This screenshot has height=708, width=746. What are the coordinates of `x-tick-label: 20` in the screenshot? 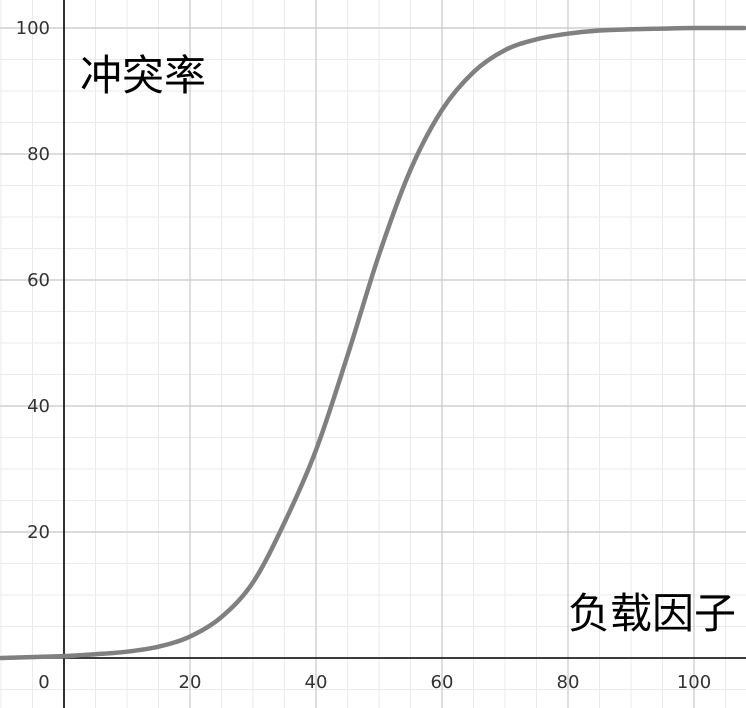 It's located at (190, 682).